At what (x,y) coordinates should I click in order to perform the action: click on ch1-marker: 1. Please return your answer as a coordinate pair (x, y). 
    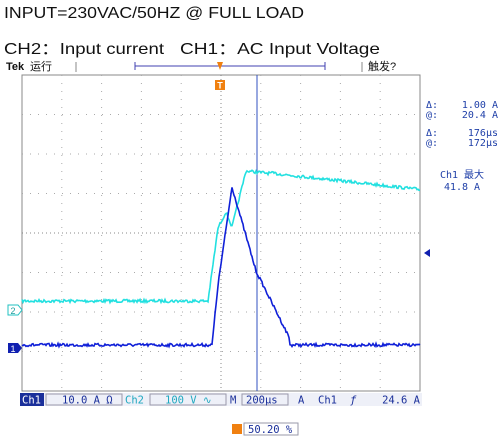
    Looking at the image, I should click on (12, 349).